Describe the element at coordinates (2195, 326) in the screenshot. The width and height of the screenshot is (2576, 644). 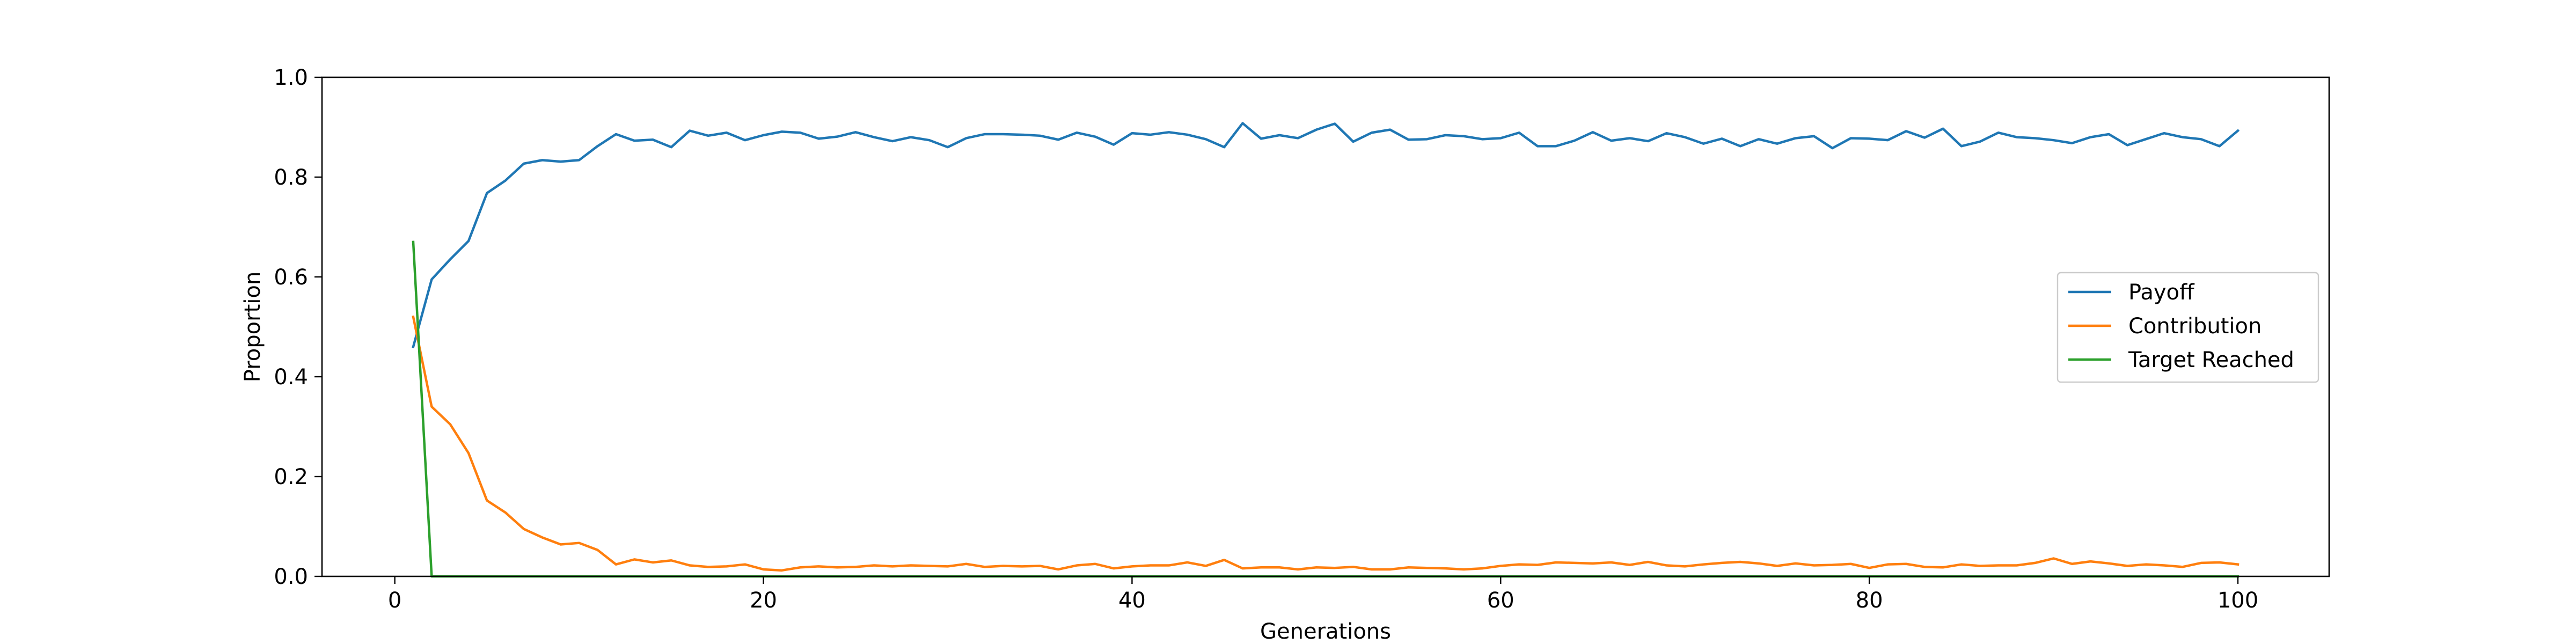
I see `legend-label: Contribution` at that location.